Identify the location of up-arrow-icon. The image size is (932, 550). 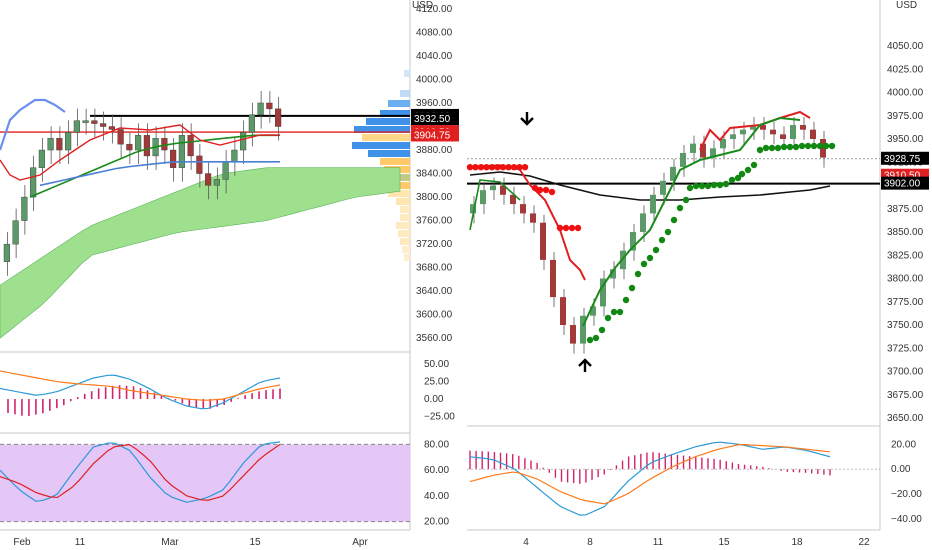
(585, 365).